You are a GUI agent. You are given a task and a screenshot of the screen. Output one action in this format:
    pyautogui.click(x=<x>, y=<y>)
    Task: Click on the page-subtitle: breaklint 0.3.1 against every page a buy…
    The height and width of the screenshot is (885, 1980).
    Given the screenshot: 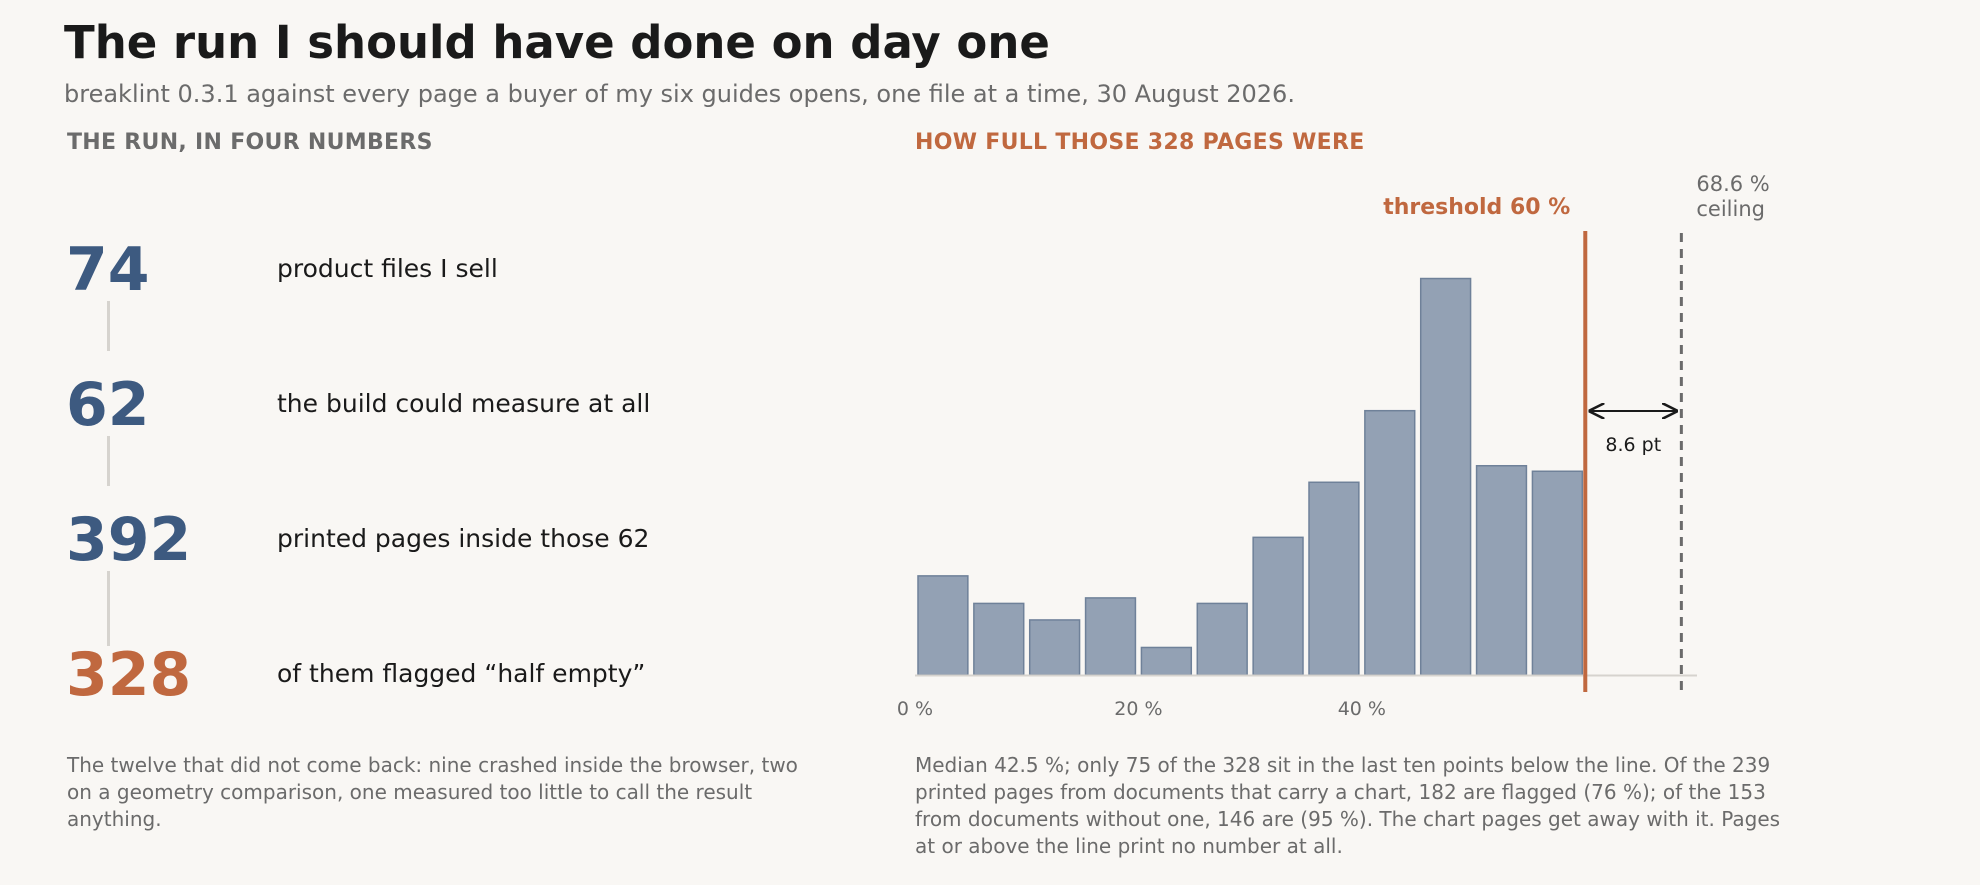 What is the action you would take?
    pyautogui.click(x=679, y=94)
    